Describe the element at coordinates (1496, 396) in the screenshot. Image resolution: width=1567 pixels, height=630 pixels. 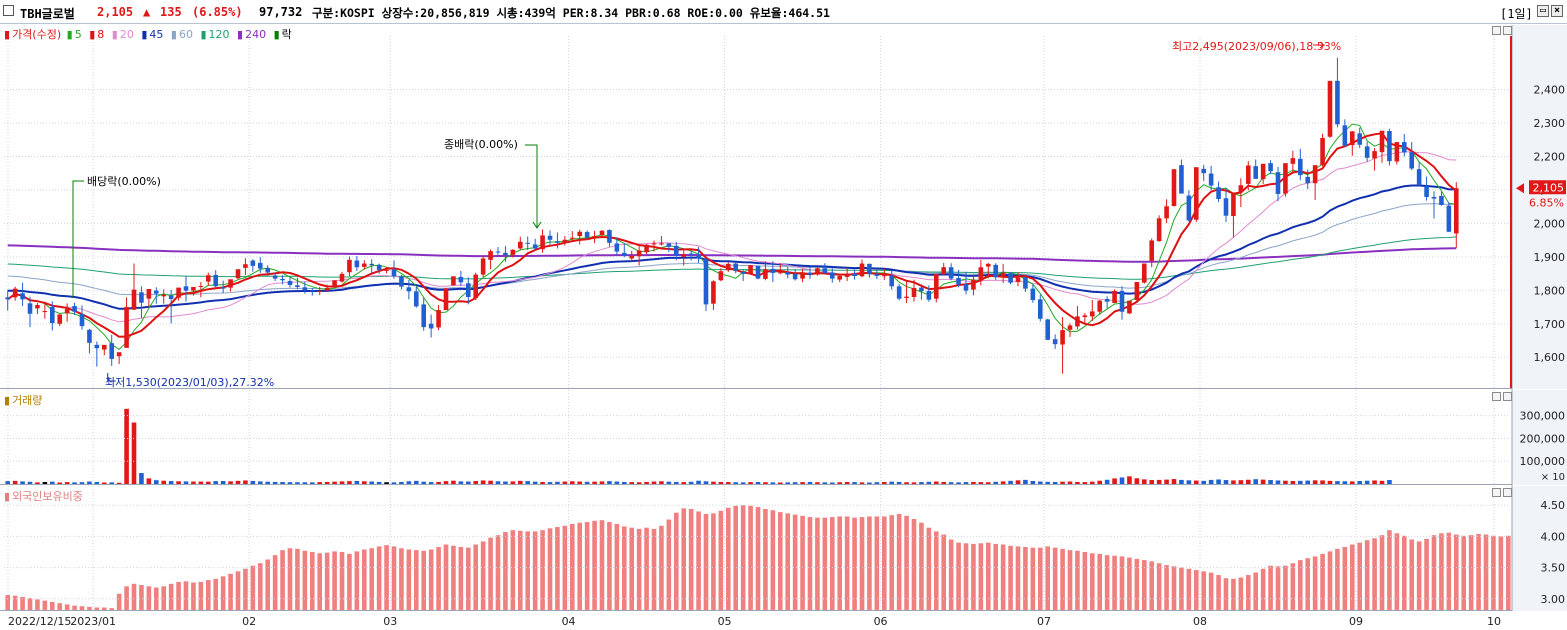
I see `volume-pane-maximize-icon` at that location.